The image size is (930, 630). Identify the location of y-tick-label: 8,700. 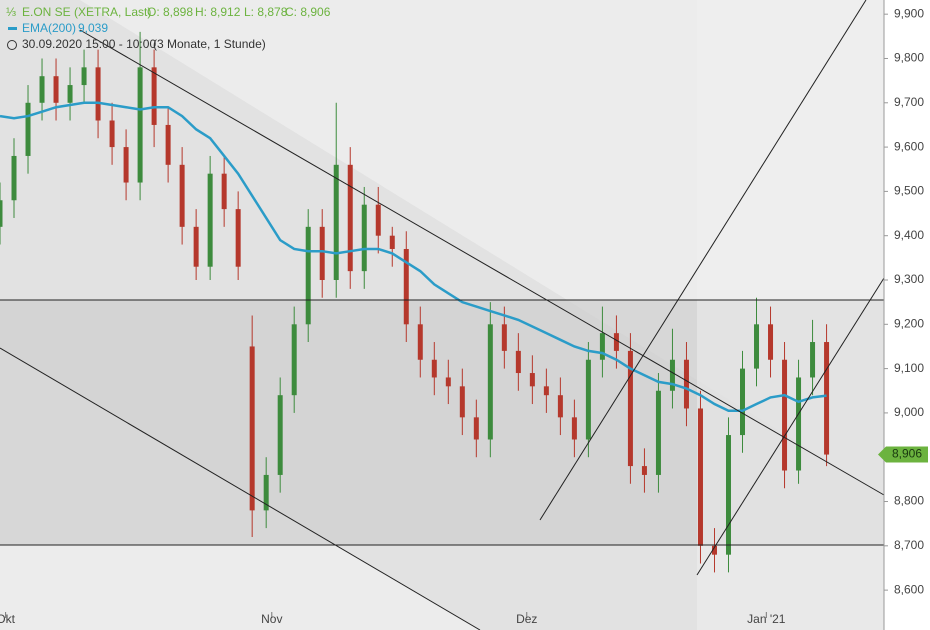
(909, 545).